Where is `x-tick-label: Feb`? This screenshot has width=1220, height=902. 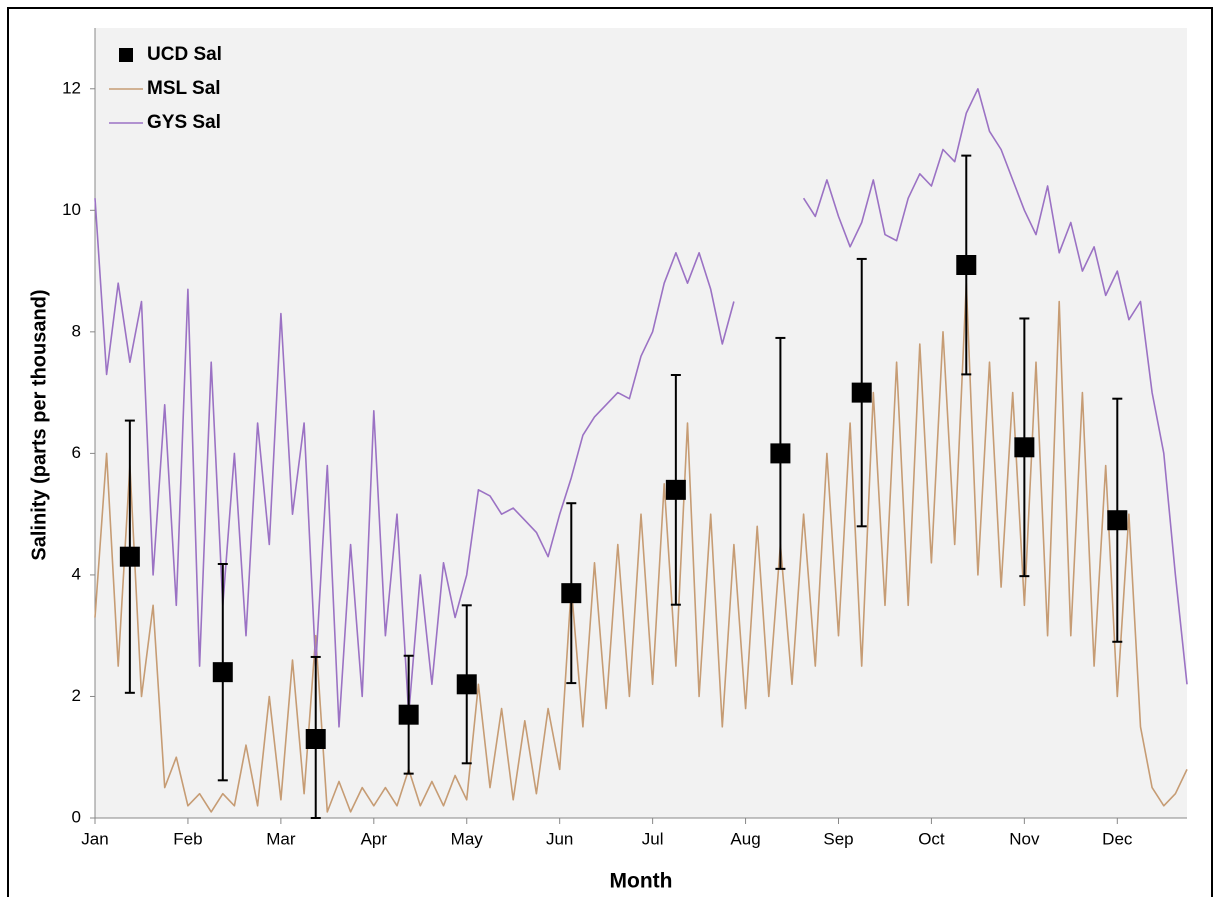
x-tick-label: Feb is located at coordinates (187, 838).